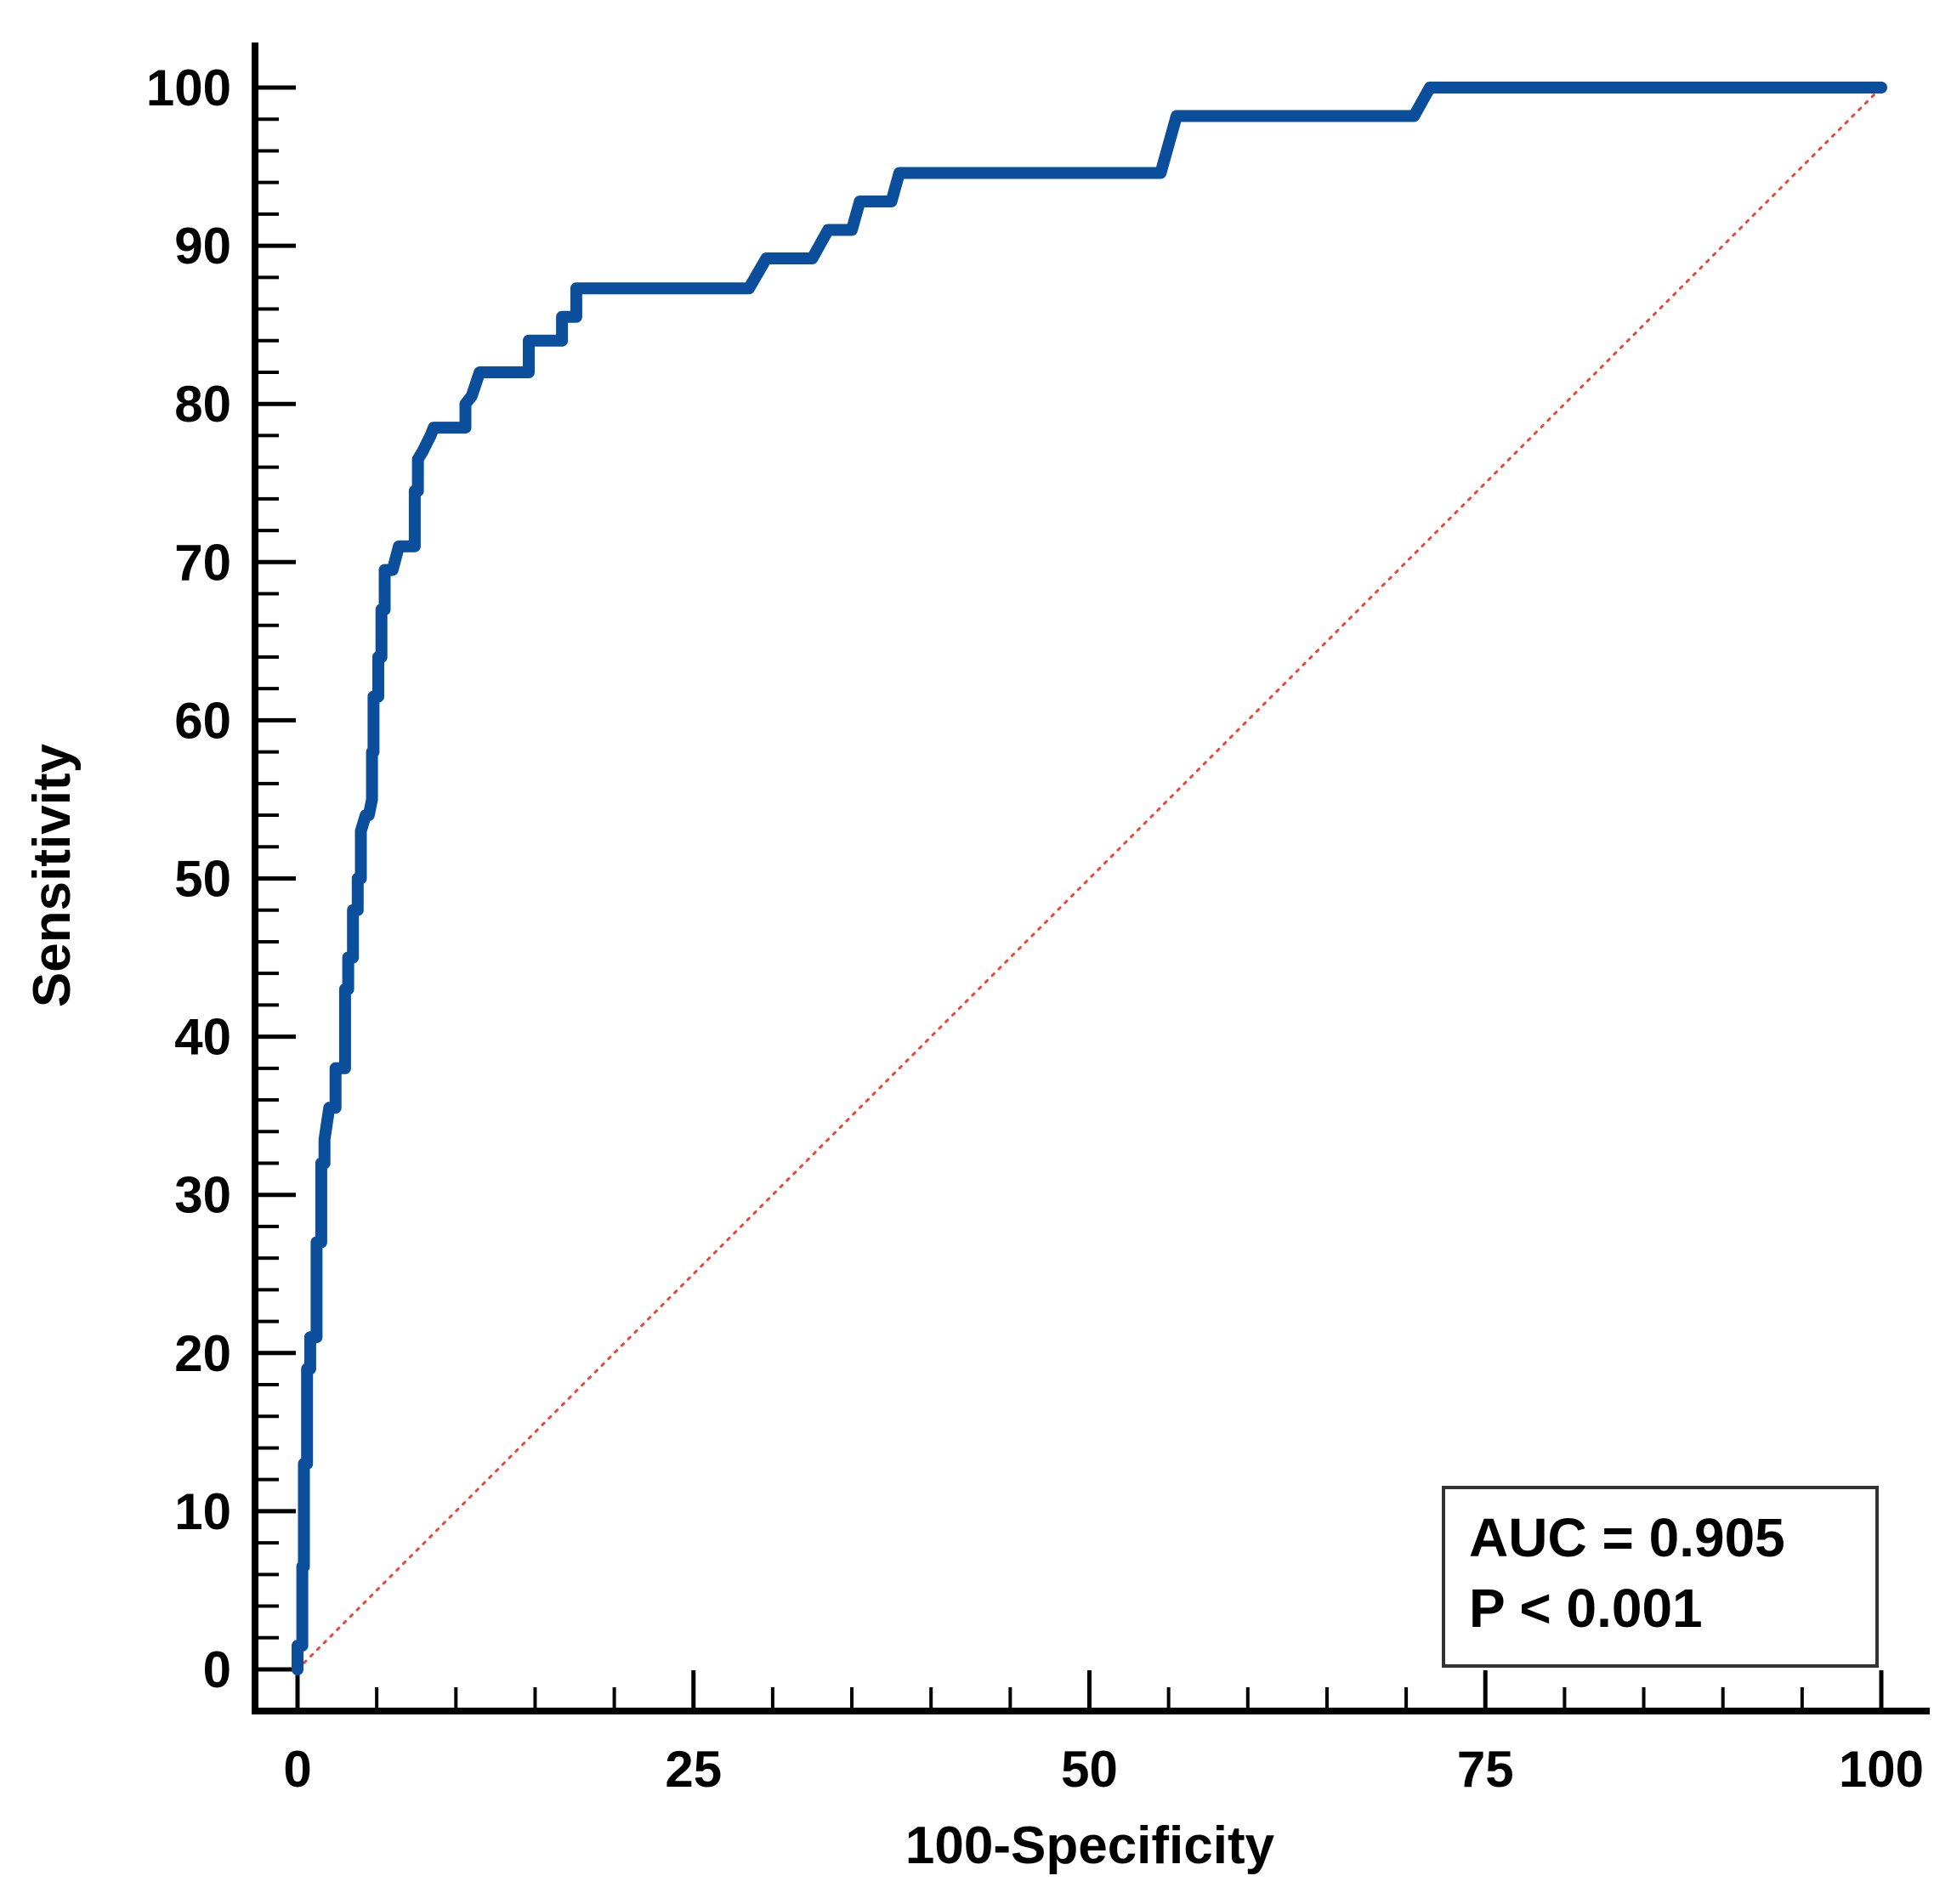 This screenshot has height=1904, width=1951. I want to click on y-tick-label: 80, so click(202, 404).